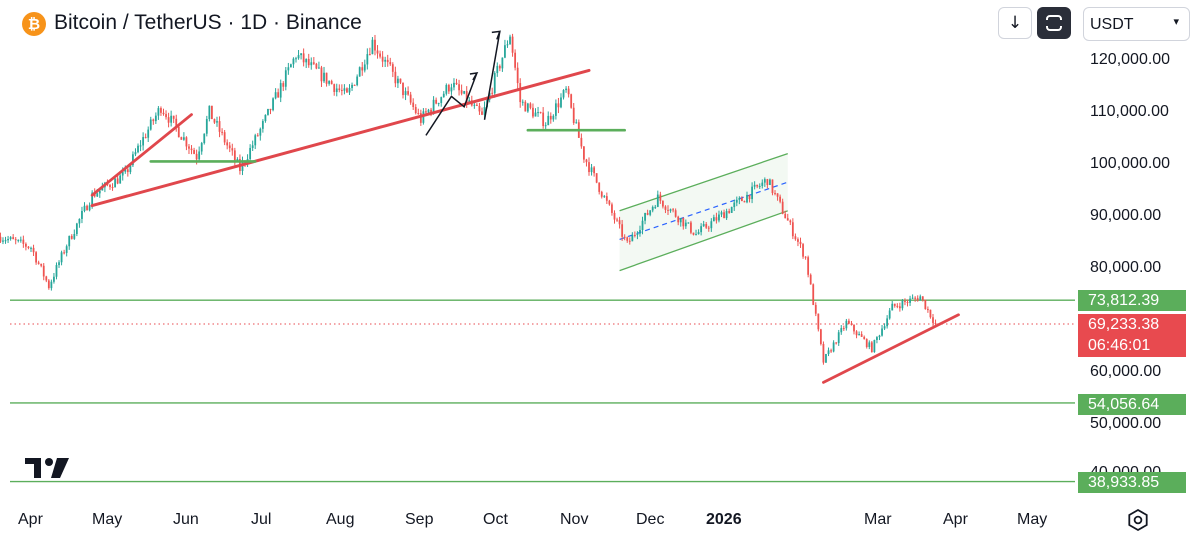 This screenshot has width=1200, height=533. Describe the element at coordinates (1138, 520) in the screenshot. I see `settings-icon` at that location.